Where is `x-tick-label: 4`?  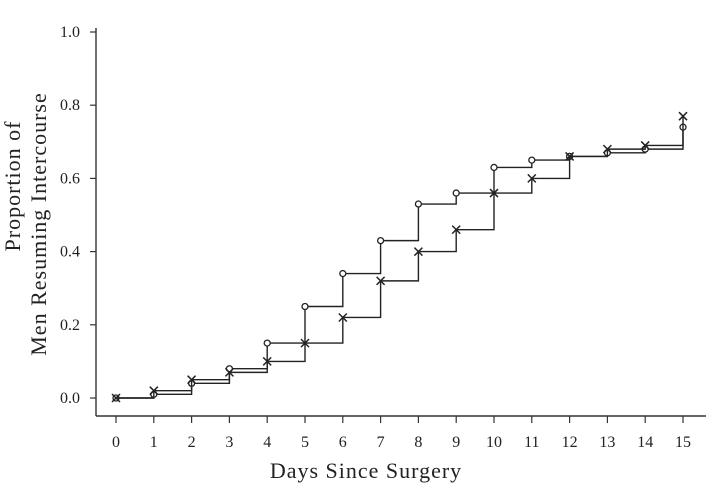
x-tick-label: 4 is located at coordinates (267, 442).